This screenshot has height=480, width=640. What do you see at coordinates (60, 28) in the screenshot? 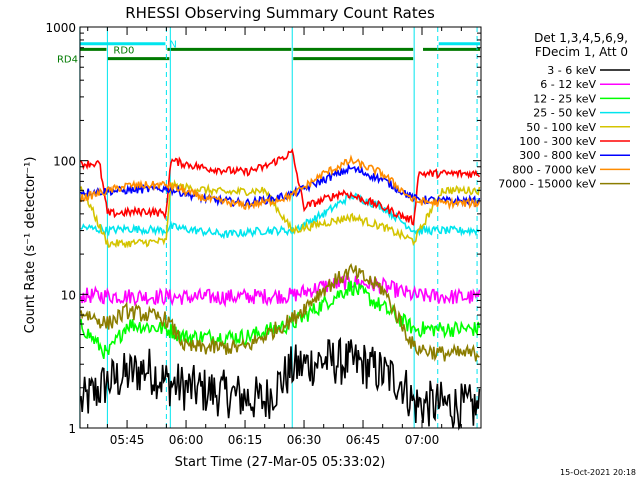
I see `y-tick-label-3: 1000` at bounding box center [60, 28].